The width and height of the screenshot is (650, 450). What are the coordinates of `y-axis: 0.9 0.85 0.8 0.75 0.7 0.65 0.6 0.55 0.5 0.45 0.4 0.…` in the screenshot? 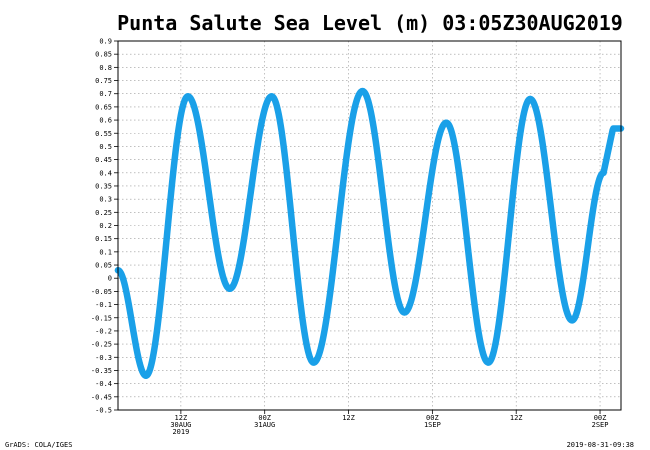 It's located at (104, 226).